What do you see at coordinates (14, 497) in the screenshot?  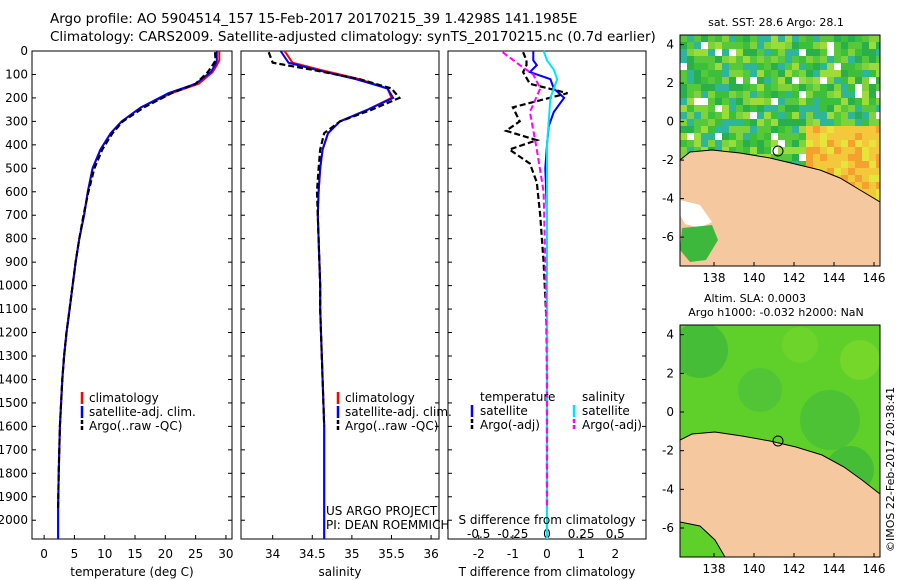 I see `depth-tick-label: 1900` at bounding box center [14, 497].